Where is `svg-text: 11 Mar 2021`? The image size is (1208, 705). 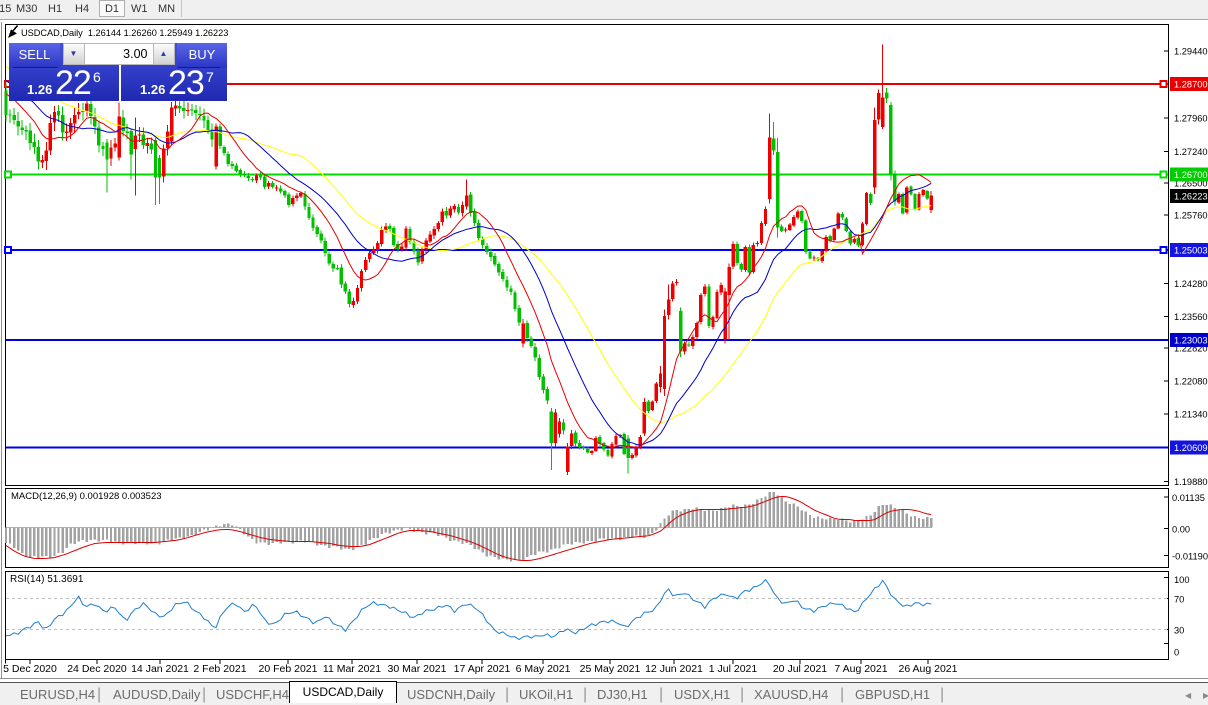 svg-text: 11 Mar 2021 is located at coordinates (352, 669).